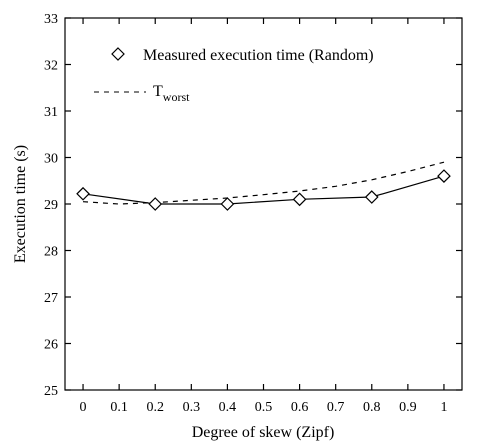  I want to click on series-lines, so click(263, 183).